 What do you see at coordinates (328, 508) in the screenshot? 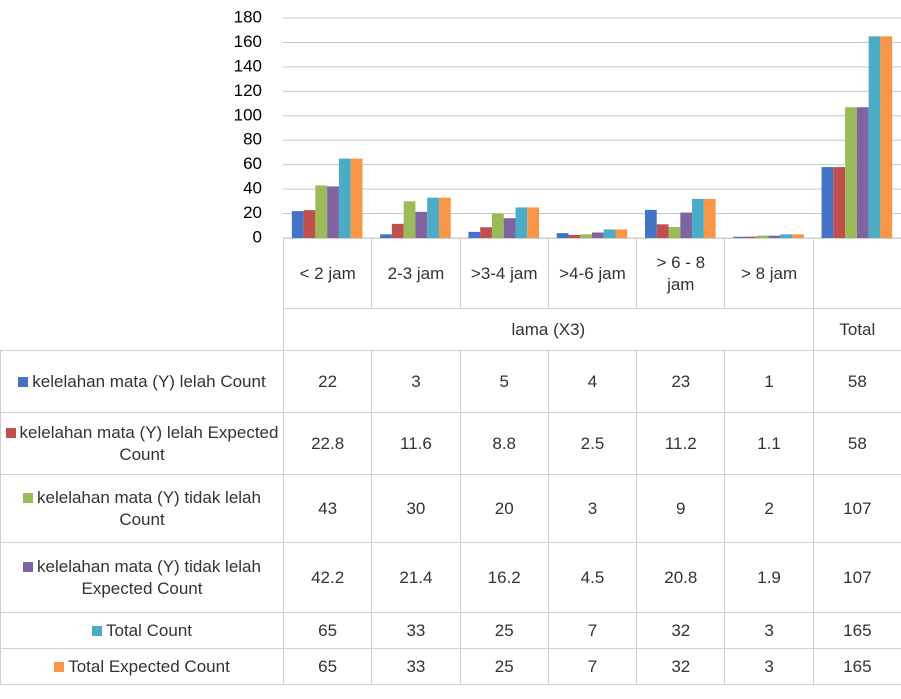
I see `table-value: 43` at bounding box center [328, 508].